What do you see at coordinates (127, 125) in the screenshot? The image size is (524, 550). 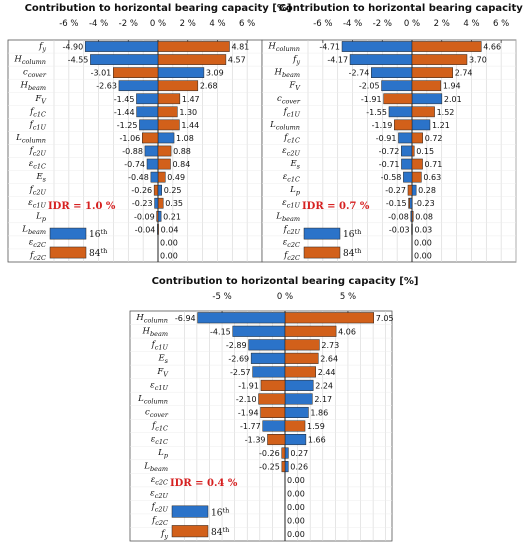 I see `value-label-left: -1.25` at bounding box center [127, 125].